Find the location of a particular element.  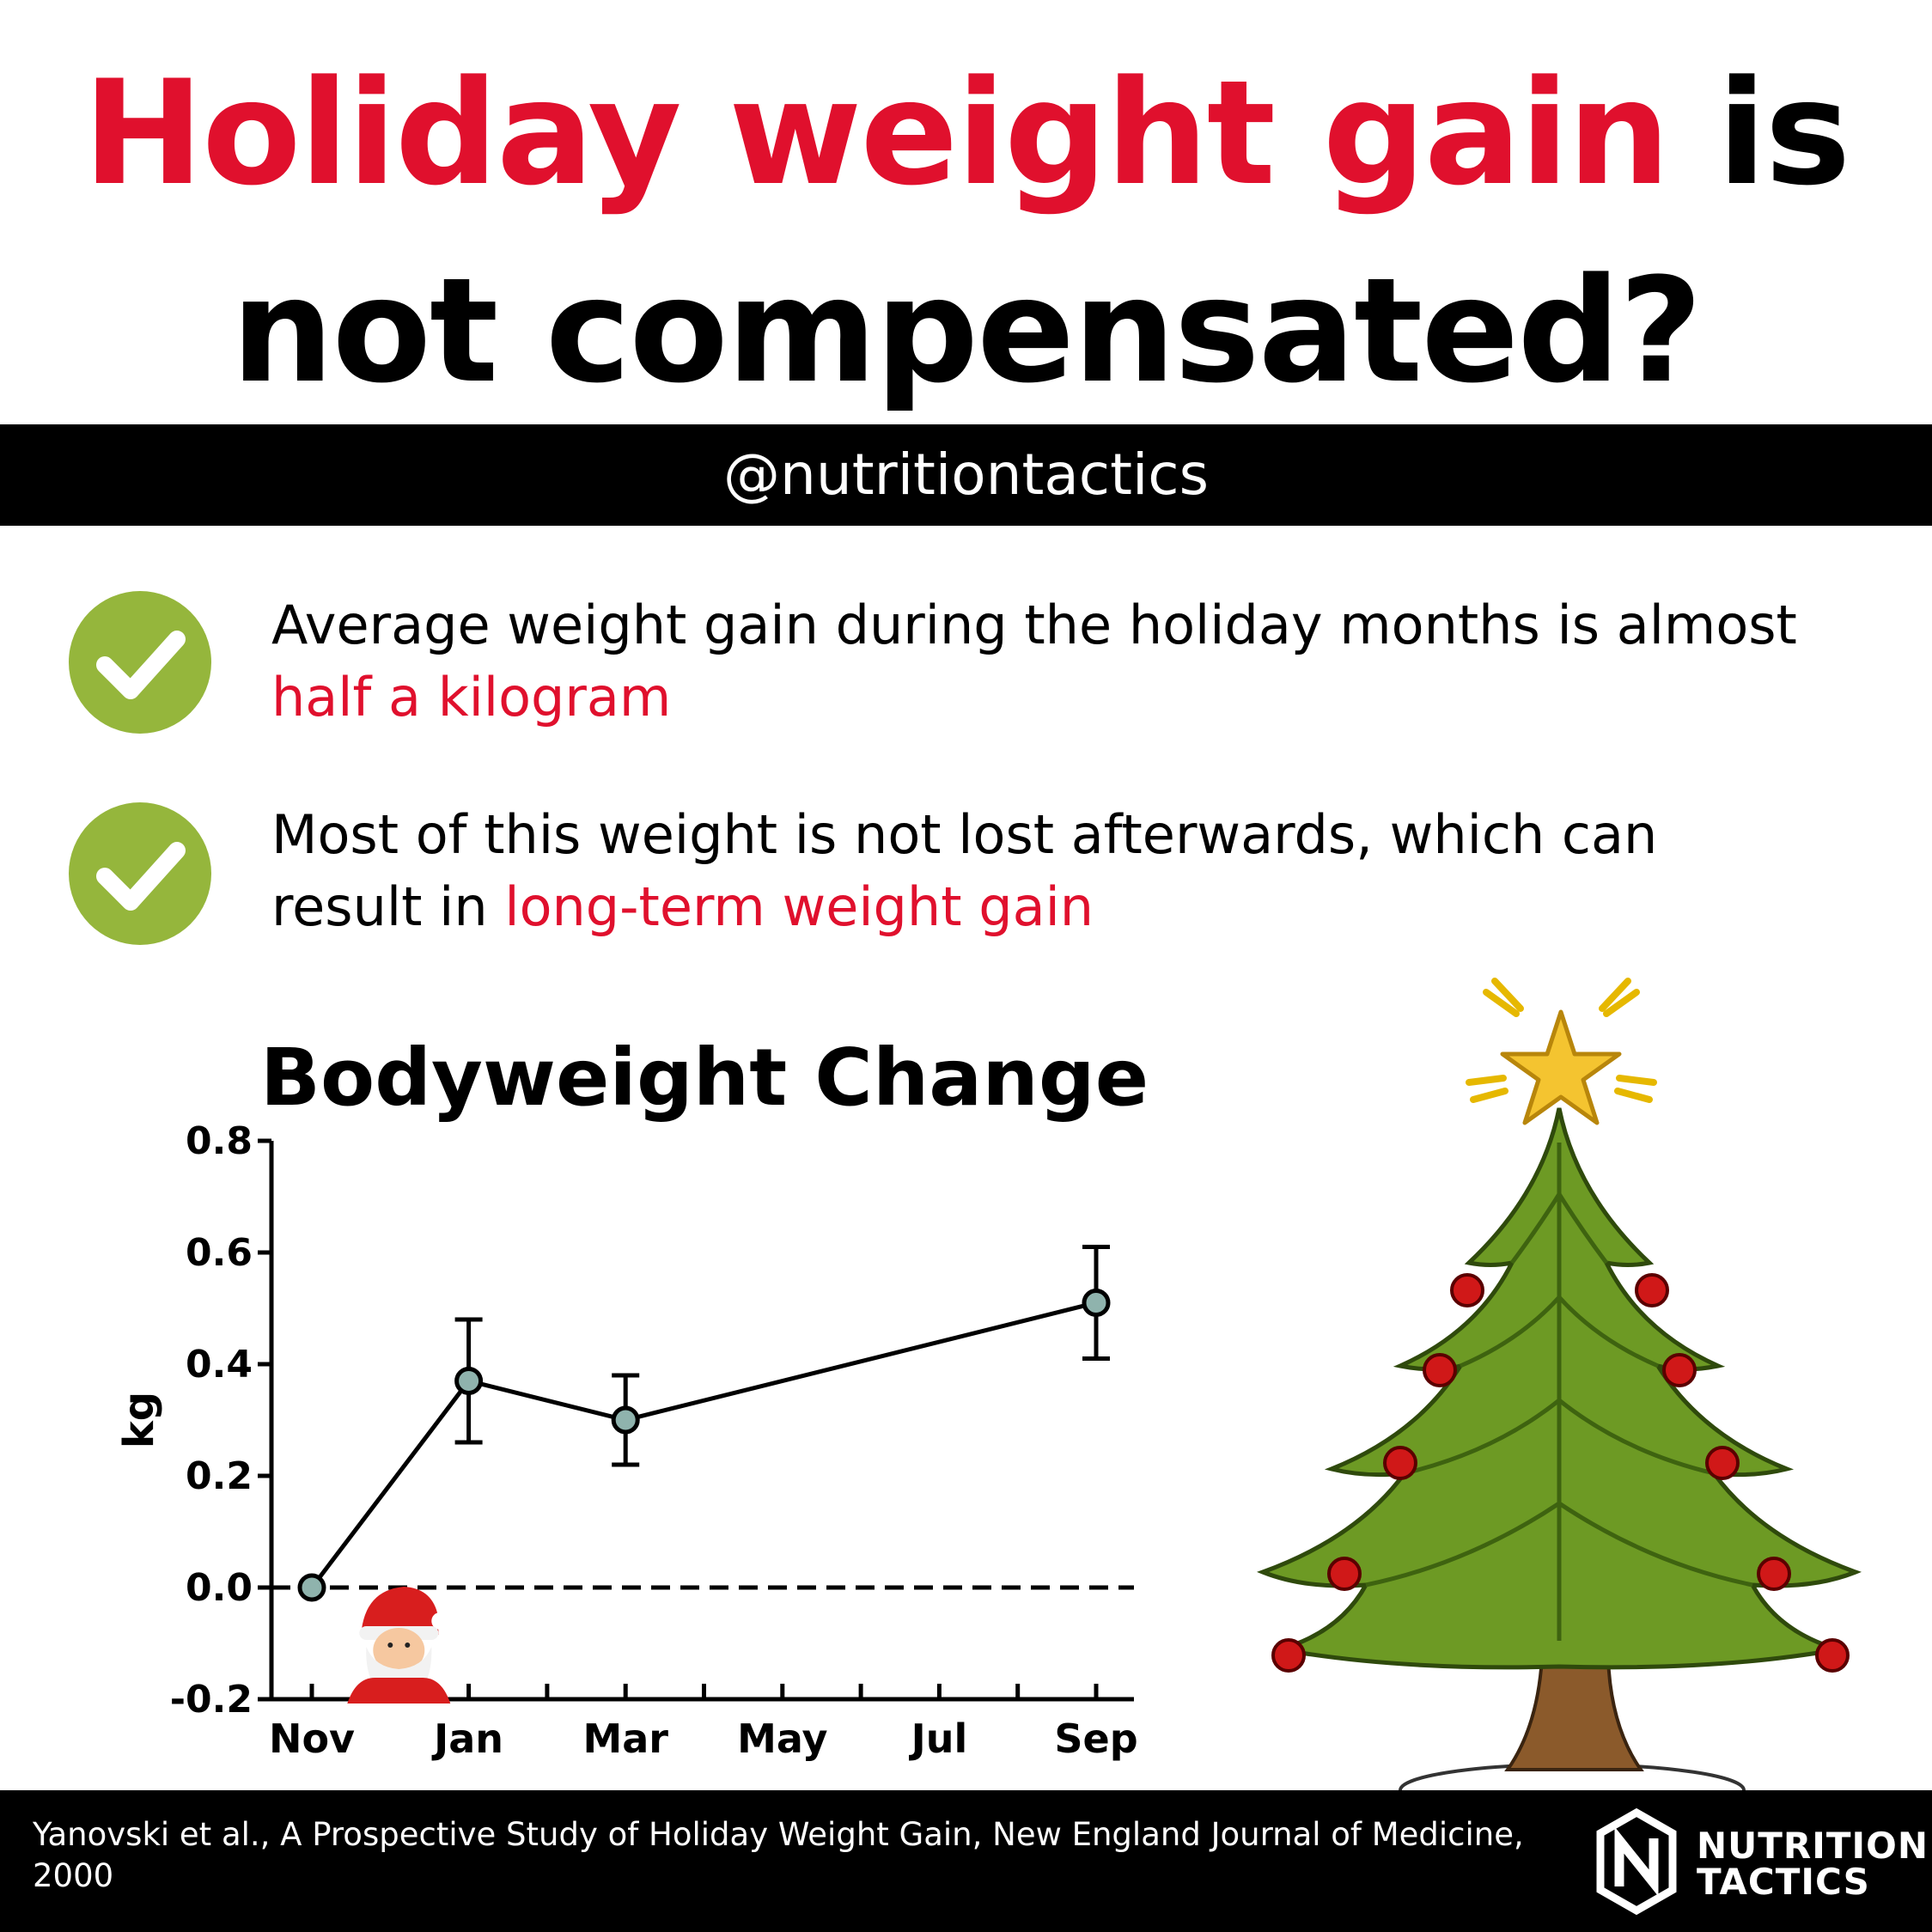

brand-wordmark: NUTRITION TACTICS is located at coordinates (1813, 1864).